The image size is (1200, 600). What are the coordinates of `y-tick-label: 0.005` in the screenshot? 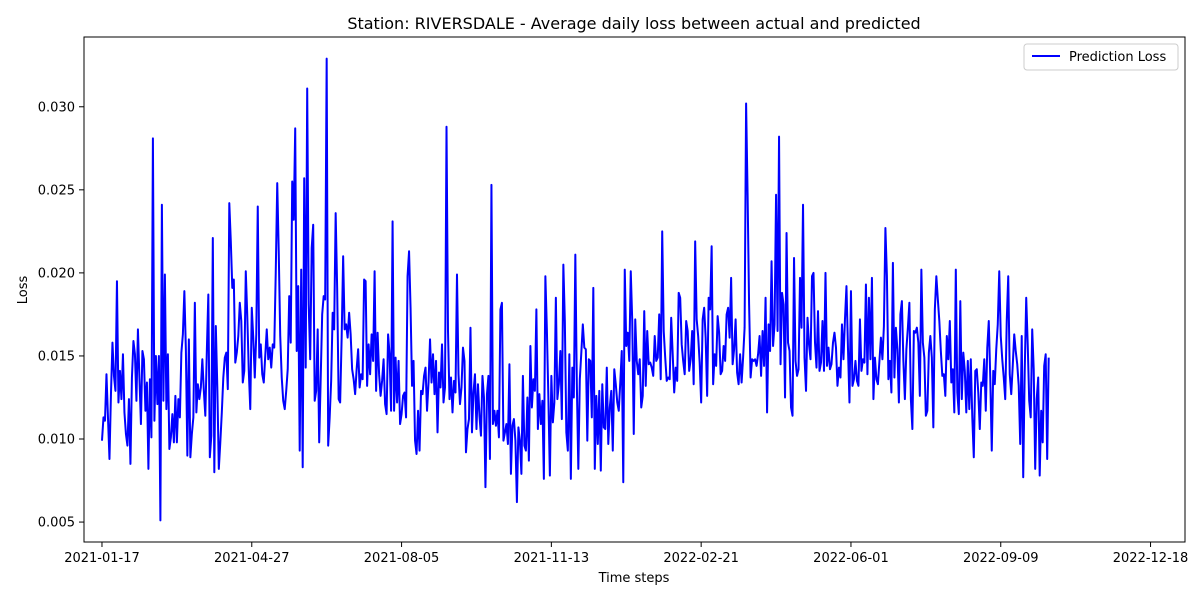 It's located at (56, 523).